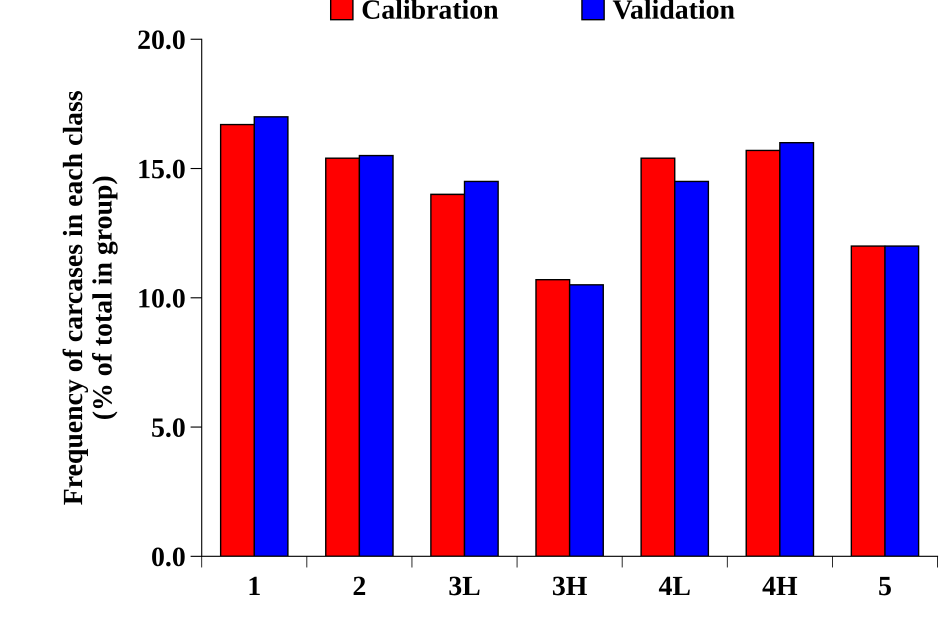 Image resolution: width=947 pixels, height=623 pixels. I want to click on x-tick-label: 2, so click(360, 586).